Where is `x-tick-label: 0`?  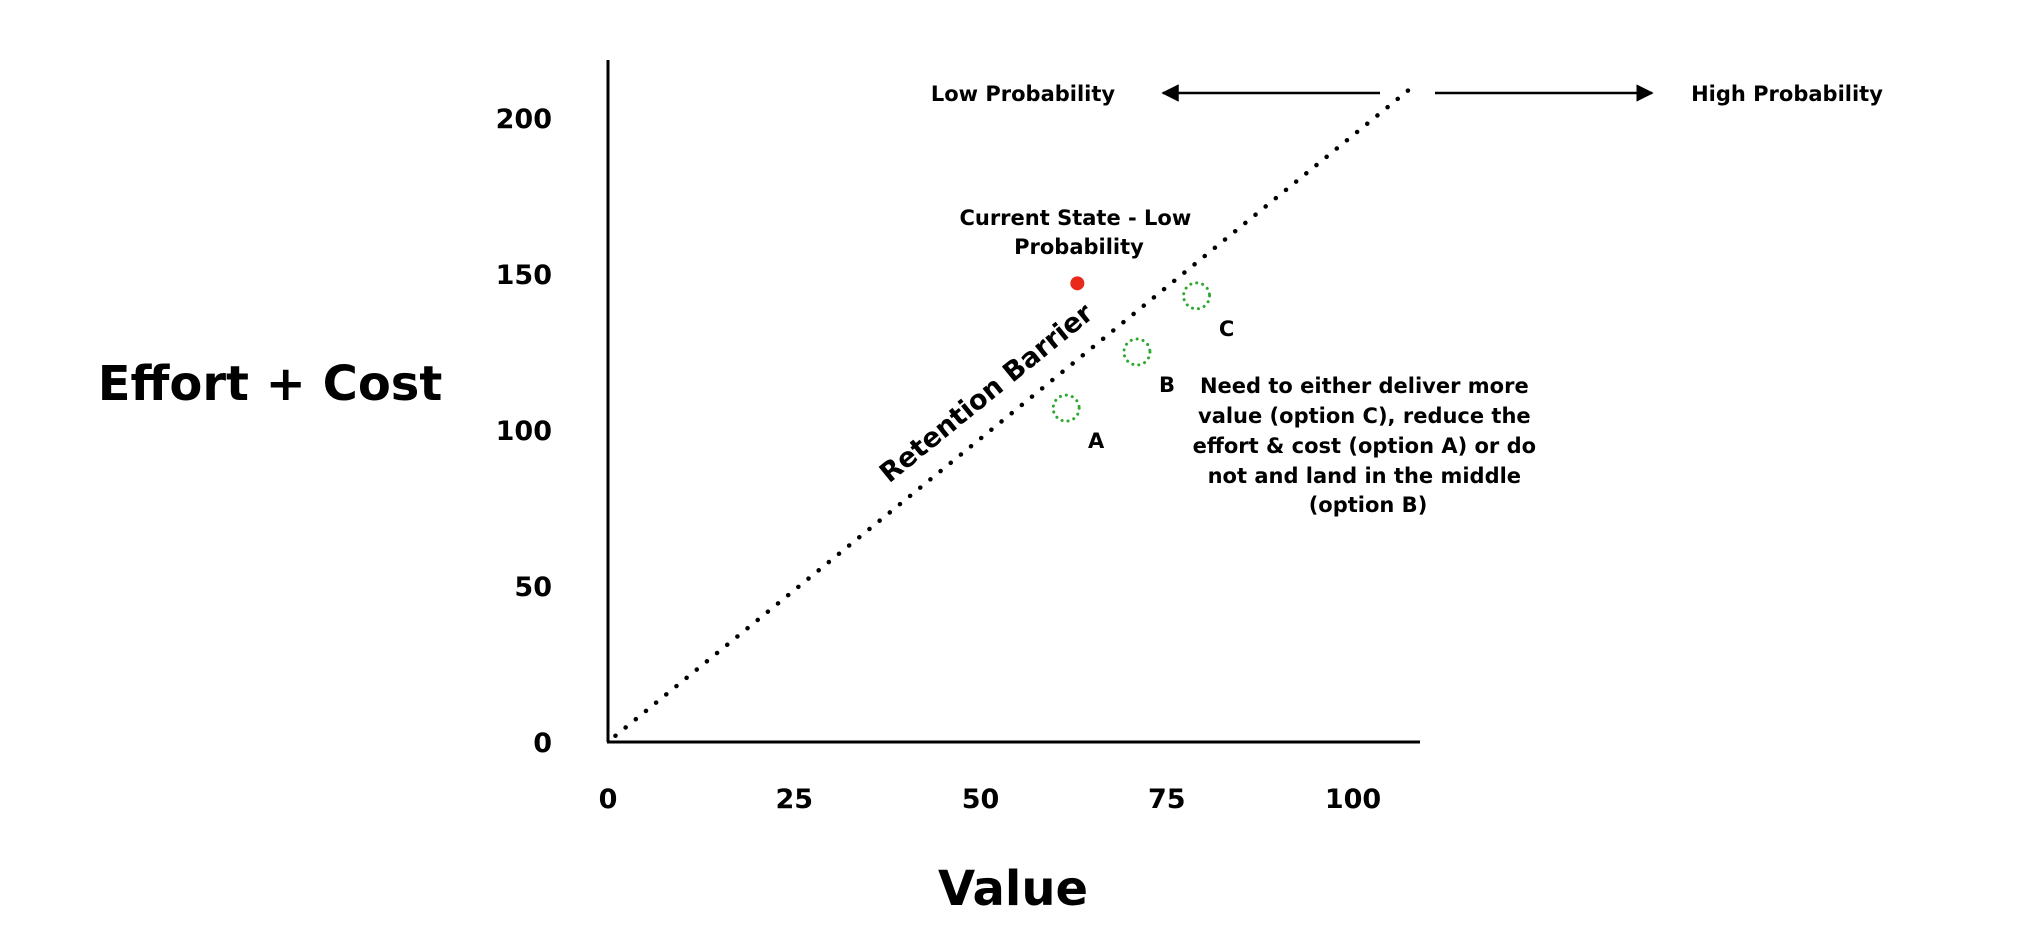
x-tick-label: 0 is located at coordinates (608, 799).